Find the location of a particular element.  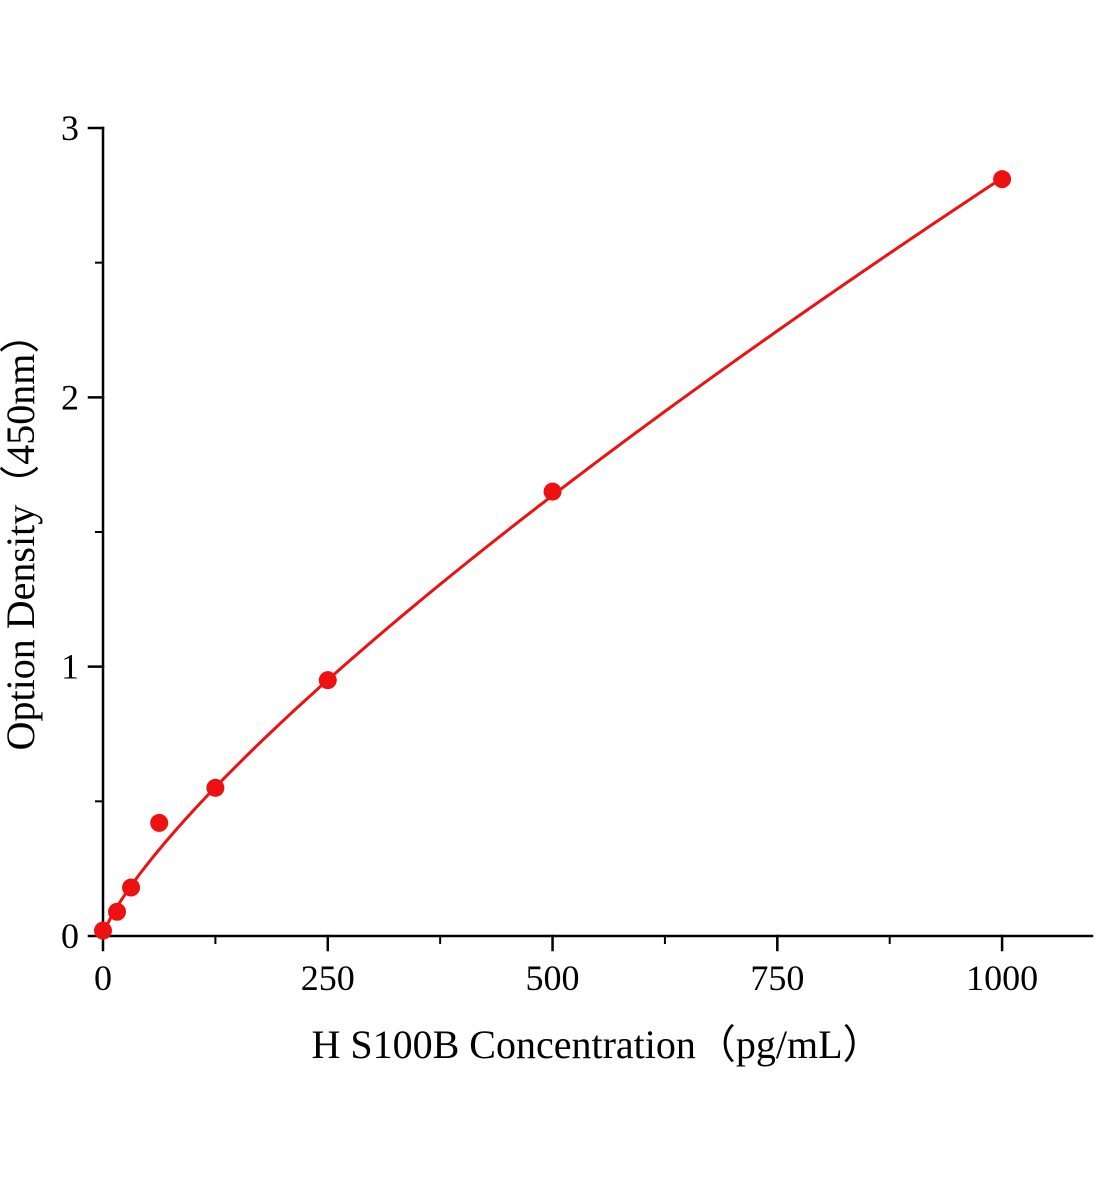

y-tick-label: 1 is located at coordinates (70, 667).